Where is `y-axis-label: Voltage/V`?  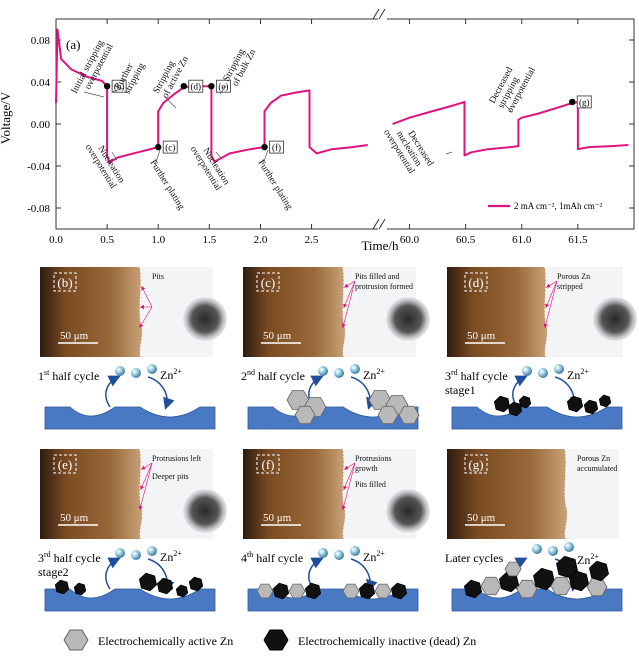
y-axis-label: Voltage/V is located at coordinates (6, 117).